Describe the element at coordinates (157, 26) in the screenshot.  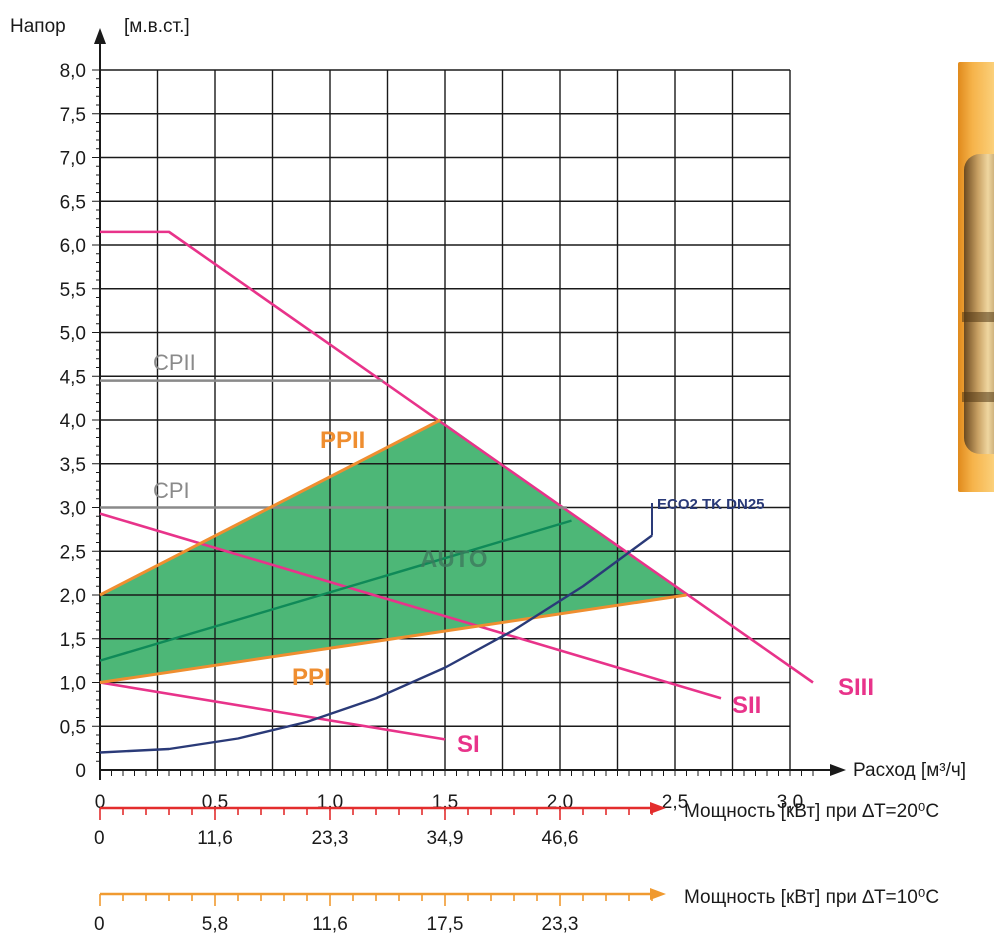
I see `y-axis-unit: [м.в.ст.]` at that location.